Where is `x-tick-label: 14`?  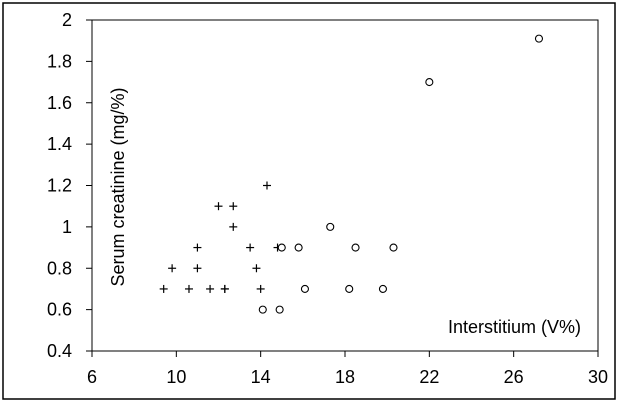 x-tick-label: 14 is located at coordinates (261, 377).